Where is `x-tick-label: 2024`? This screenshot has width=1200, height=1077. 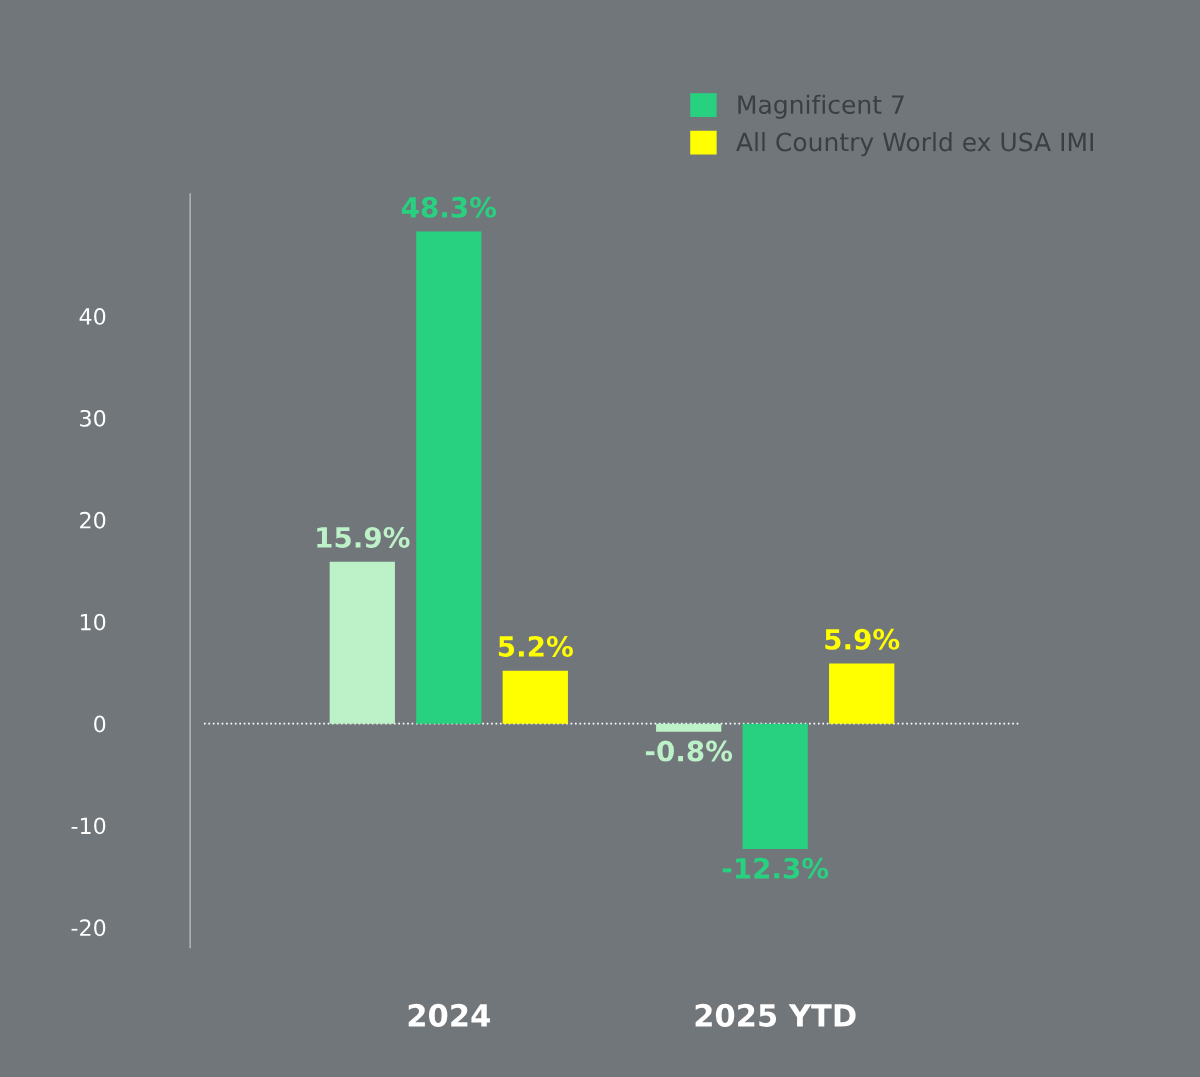
x-tick-label: 2024 is located at coordinates (449, 1015).